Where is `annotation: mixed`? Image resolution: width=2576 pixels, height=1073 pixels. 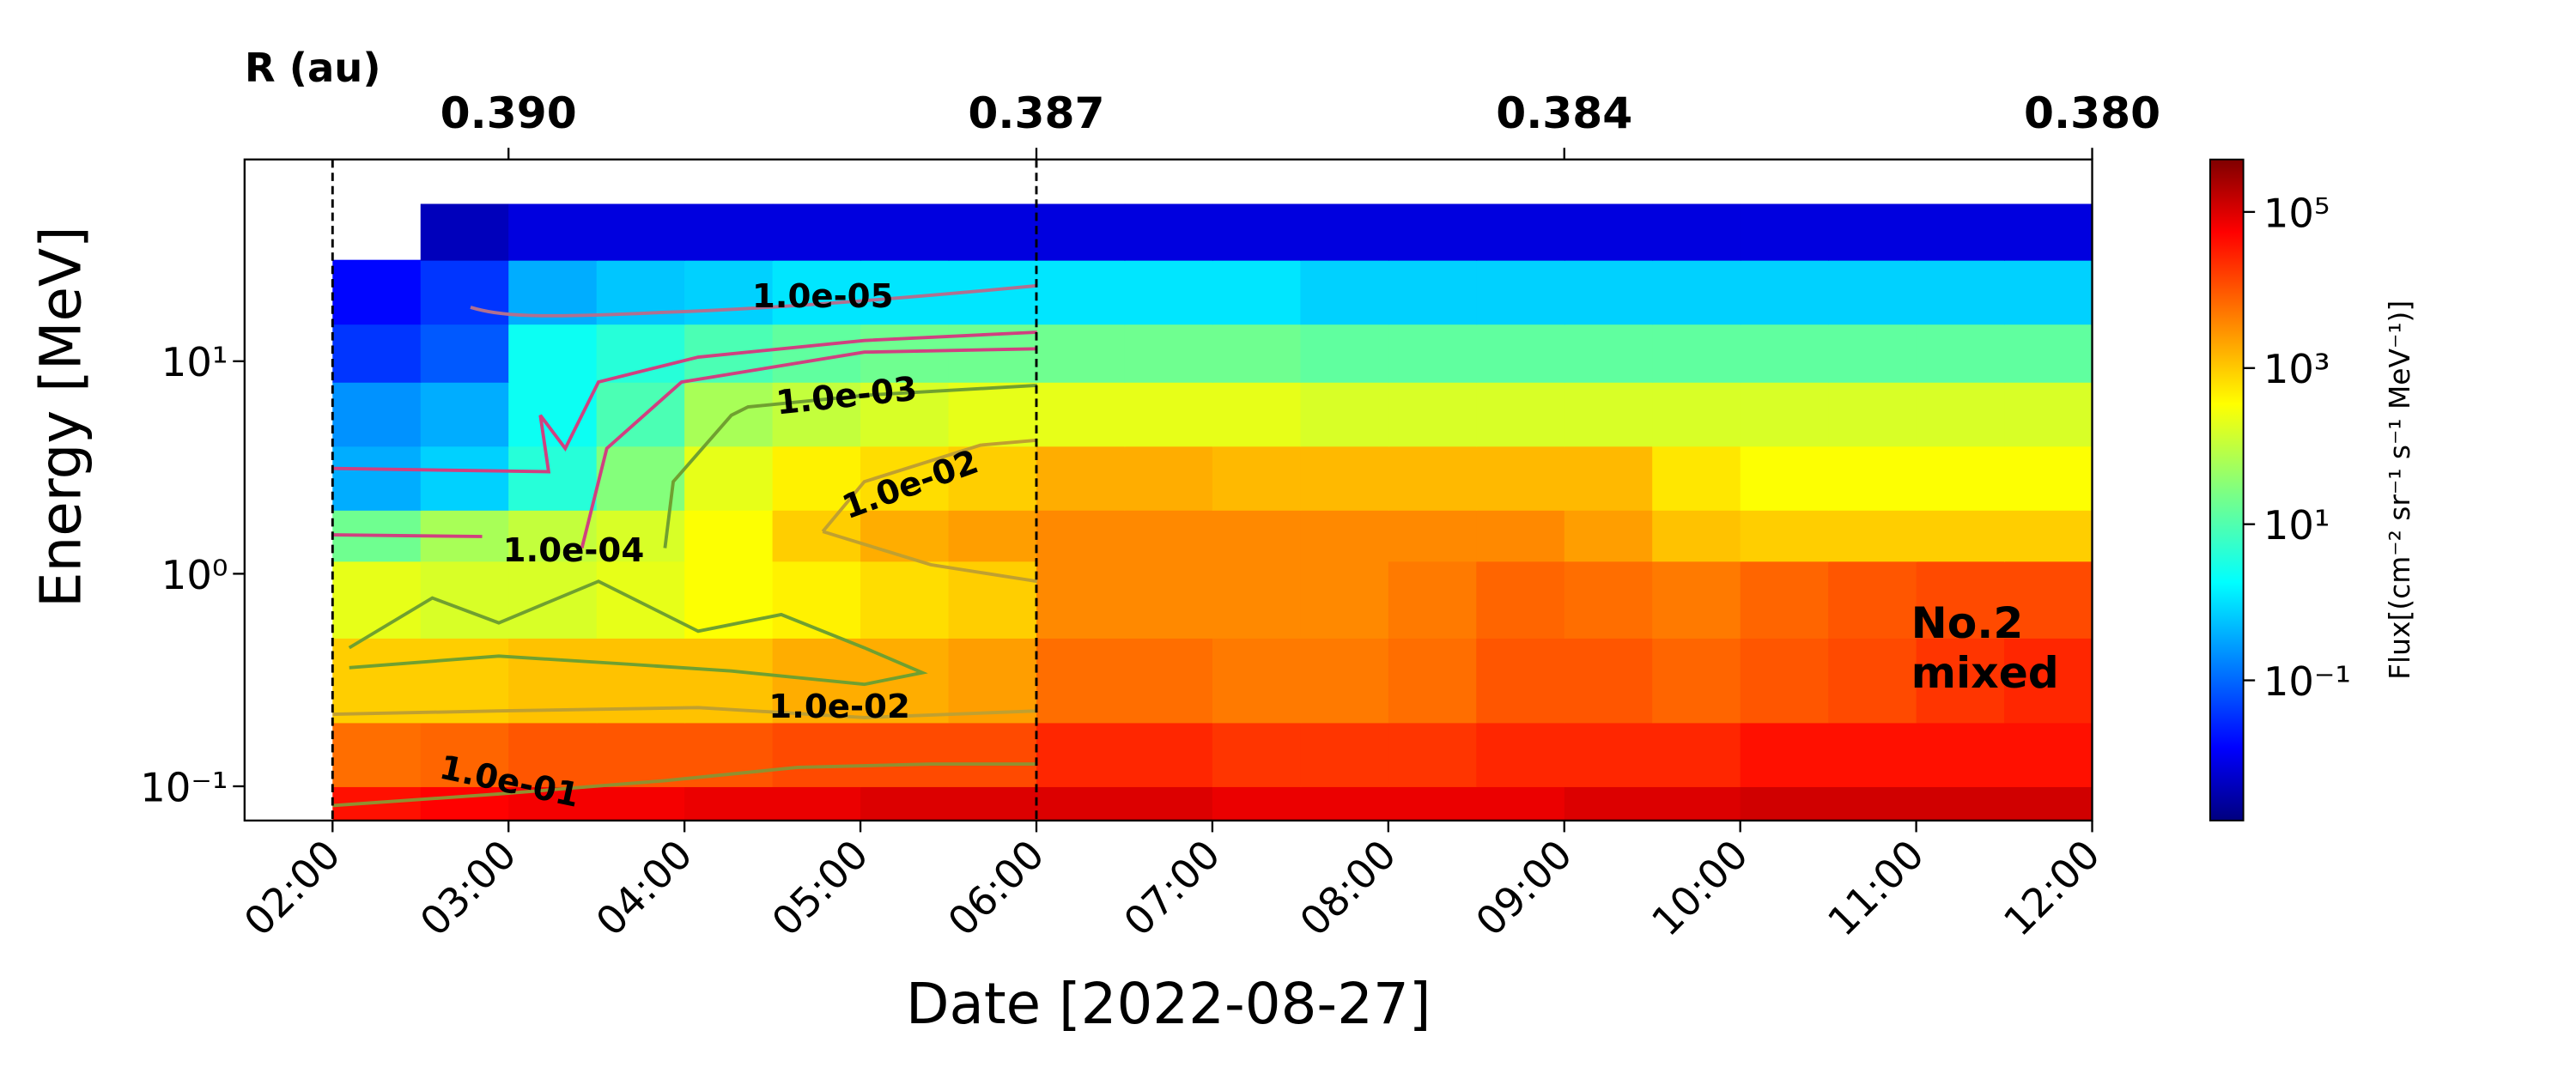
annotation: mixed is located at coordinates (1985, 672).